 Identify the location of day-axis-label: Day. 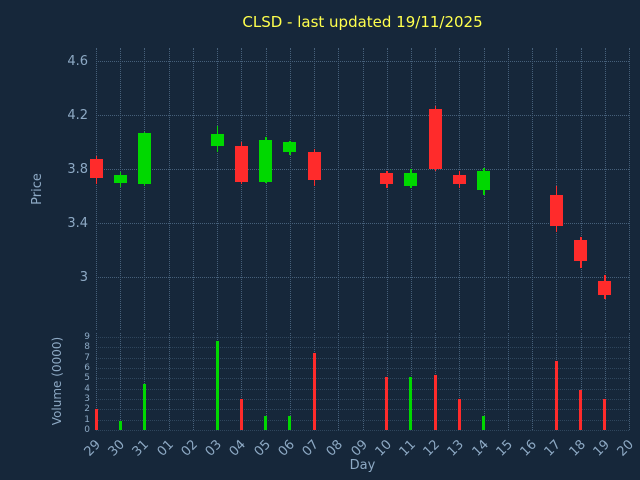
(362, 465).